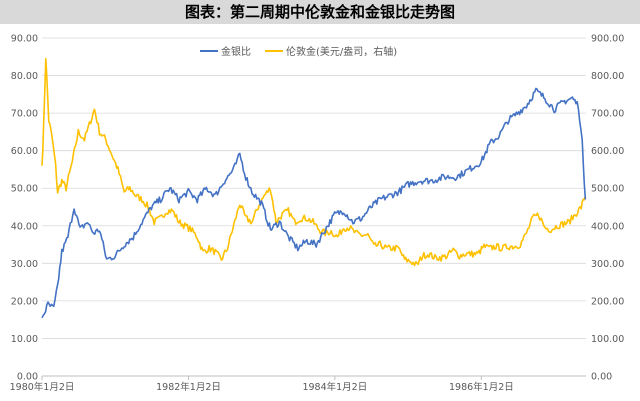 This screenshot has height=401, width=640. Describe the element at coordinates (188, 387) in the screenshot. I see `x-tick-label: 1982年1月2日` at that location.